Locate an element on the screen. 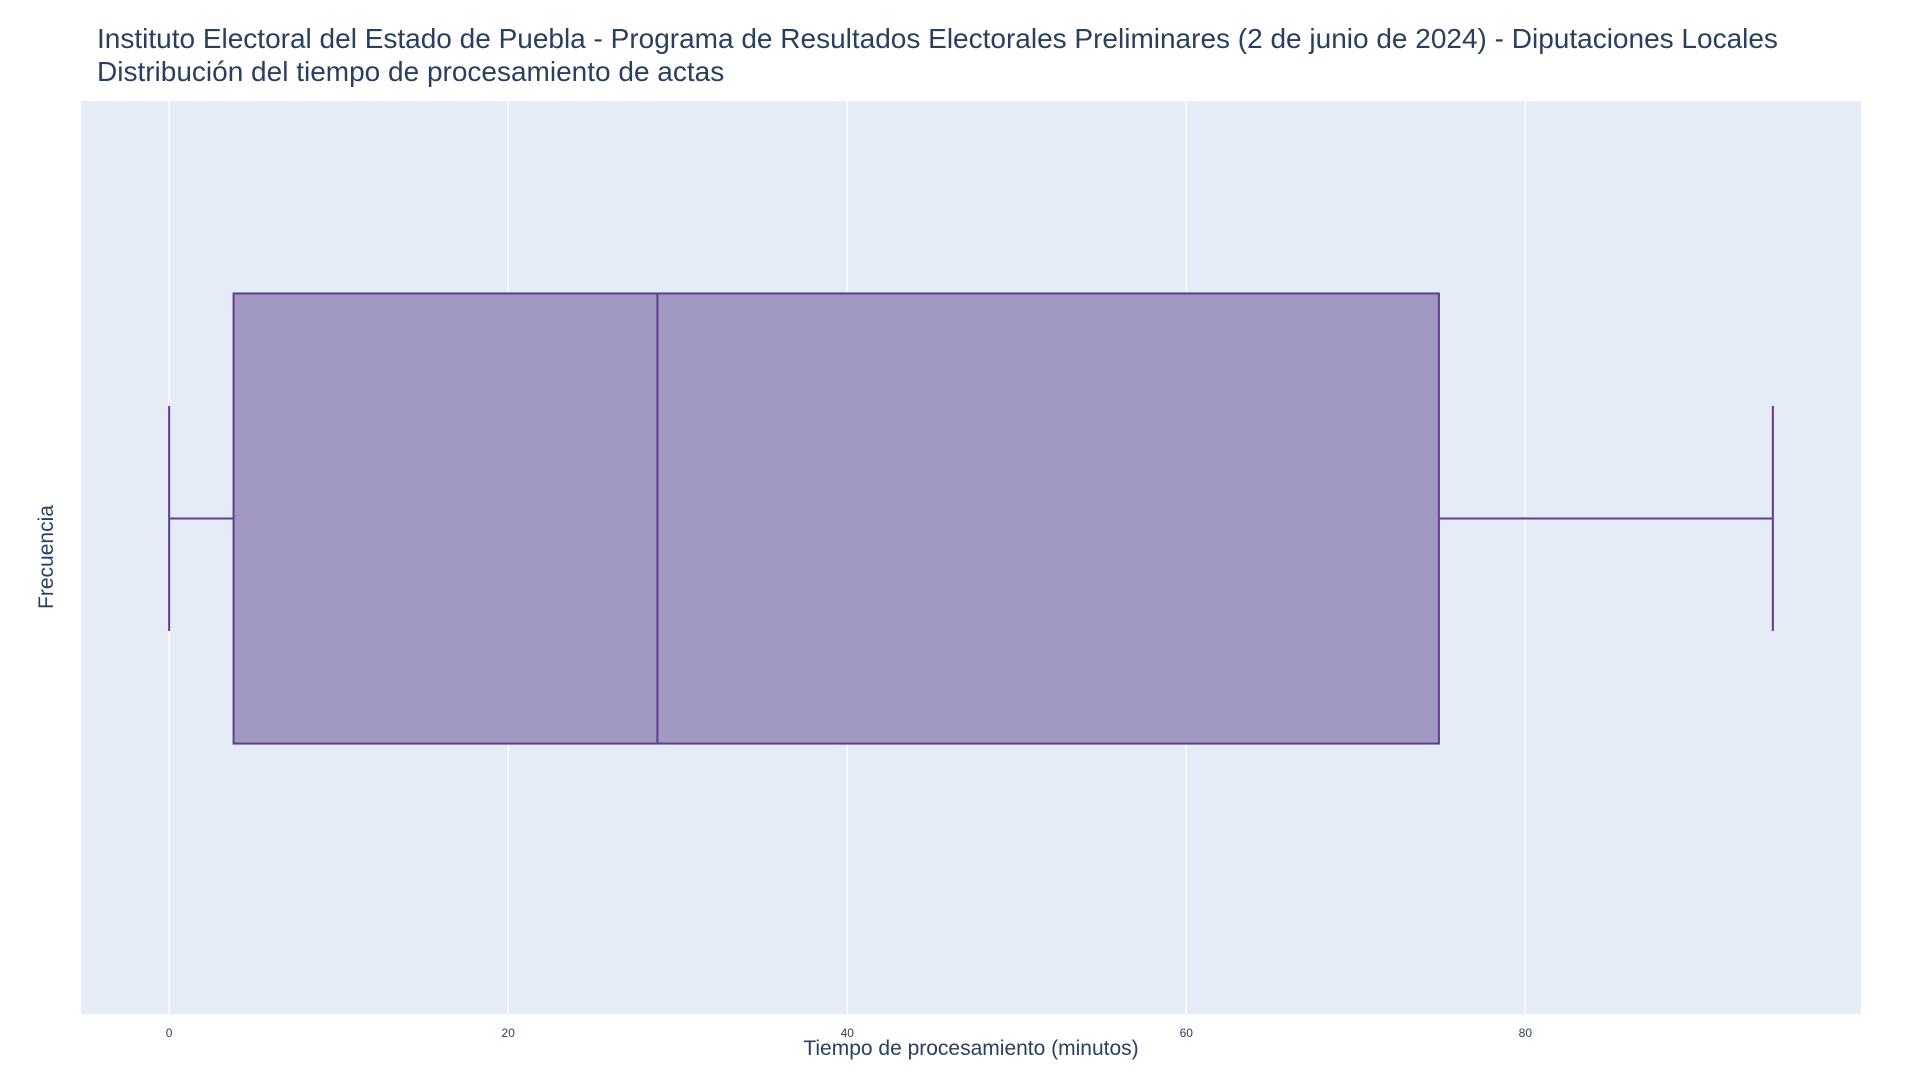  x-tick-label-60: 60 is located at coordinates (1187, 1033).